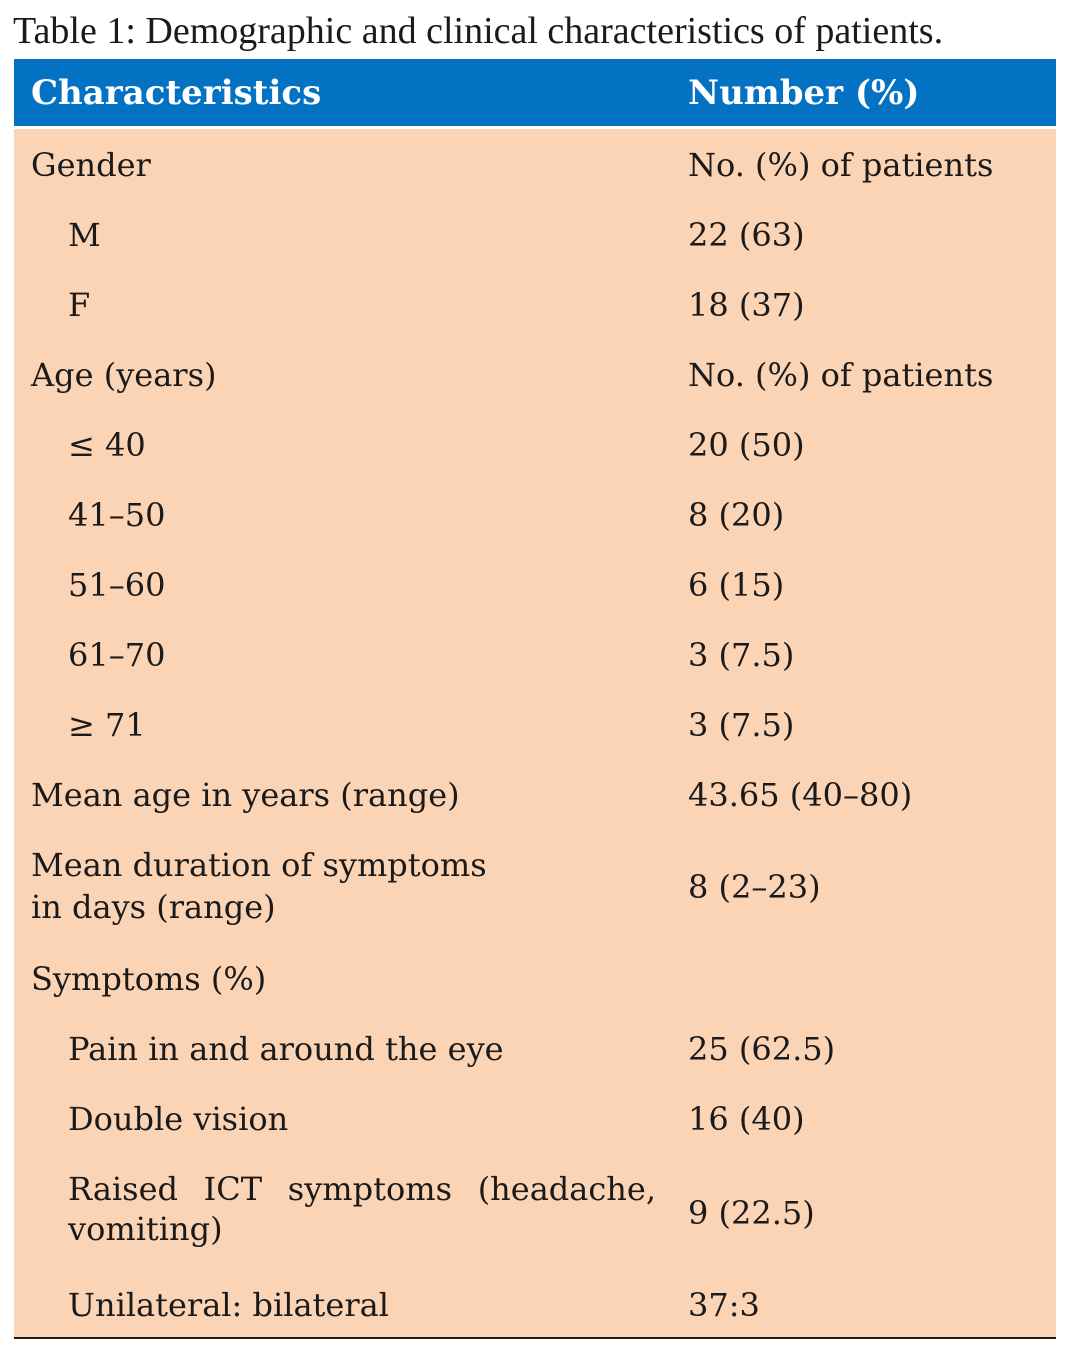 This screenshot has height=1362, width=1066. What do you see at coordinates (117, 655) in the screenshot?
I see `row-label: 61–70` at bounding box center [117, 655].